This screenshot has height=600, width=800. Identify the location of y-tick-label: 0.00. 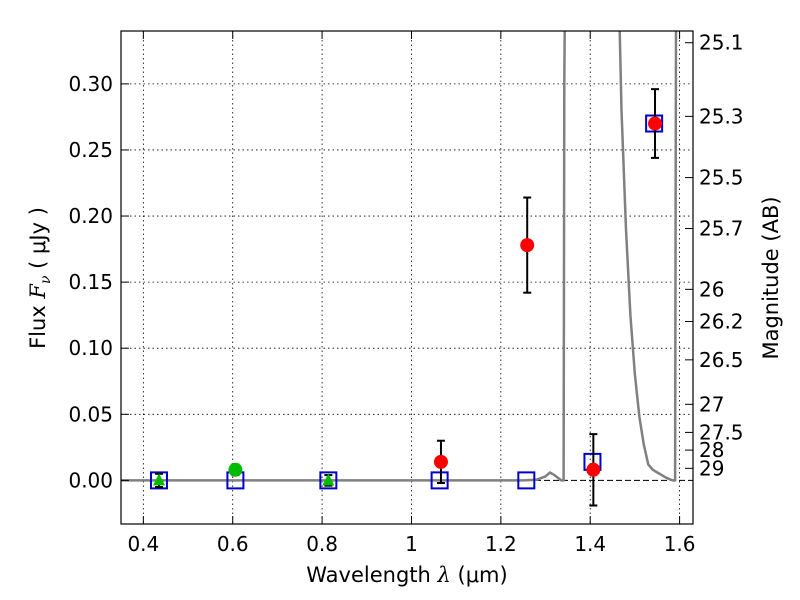
(90, 480).